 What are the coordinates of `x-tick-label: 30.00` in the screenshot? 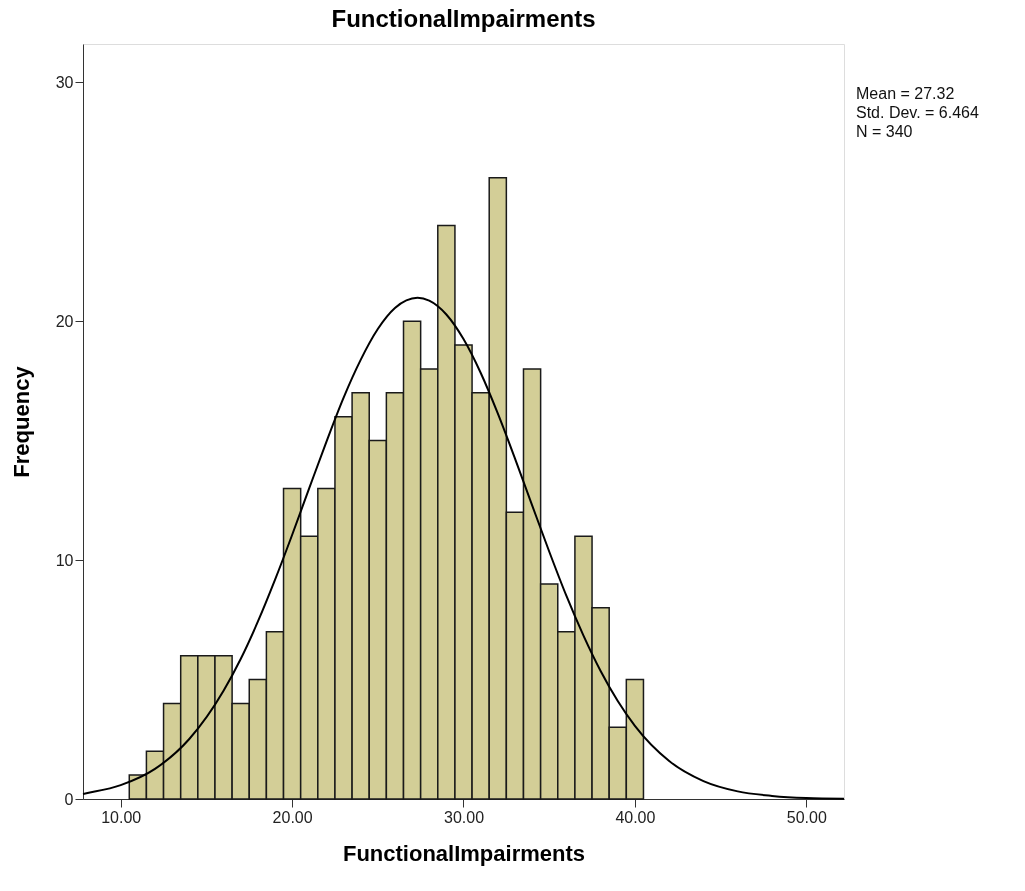 It's located at (464, 817).